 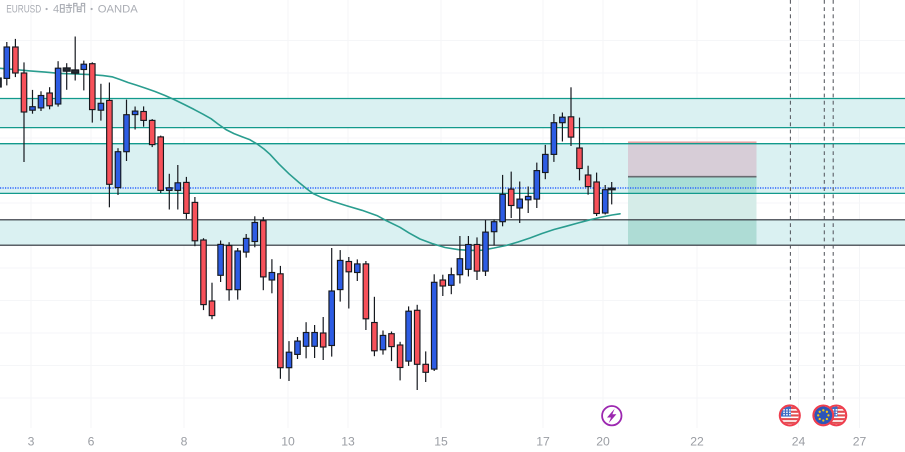 What do you see at coordinates (543, 442) in the screenshot?
I see `svg-text: 17` at bounding box center [543, 442].